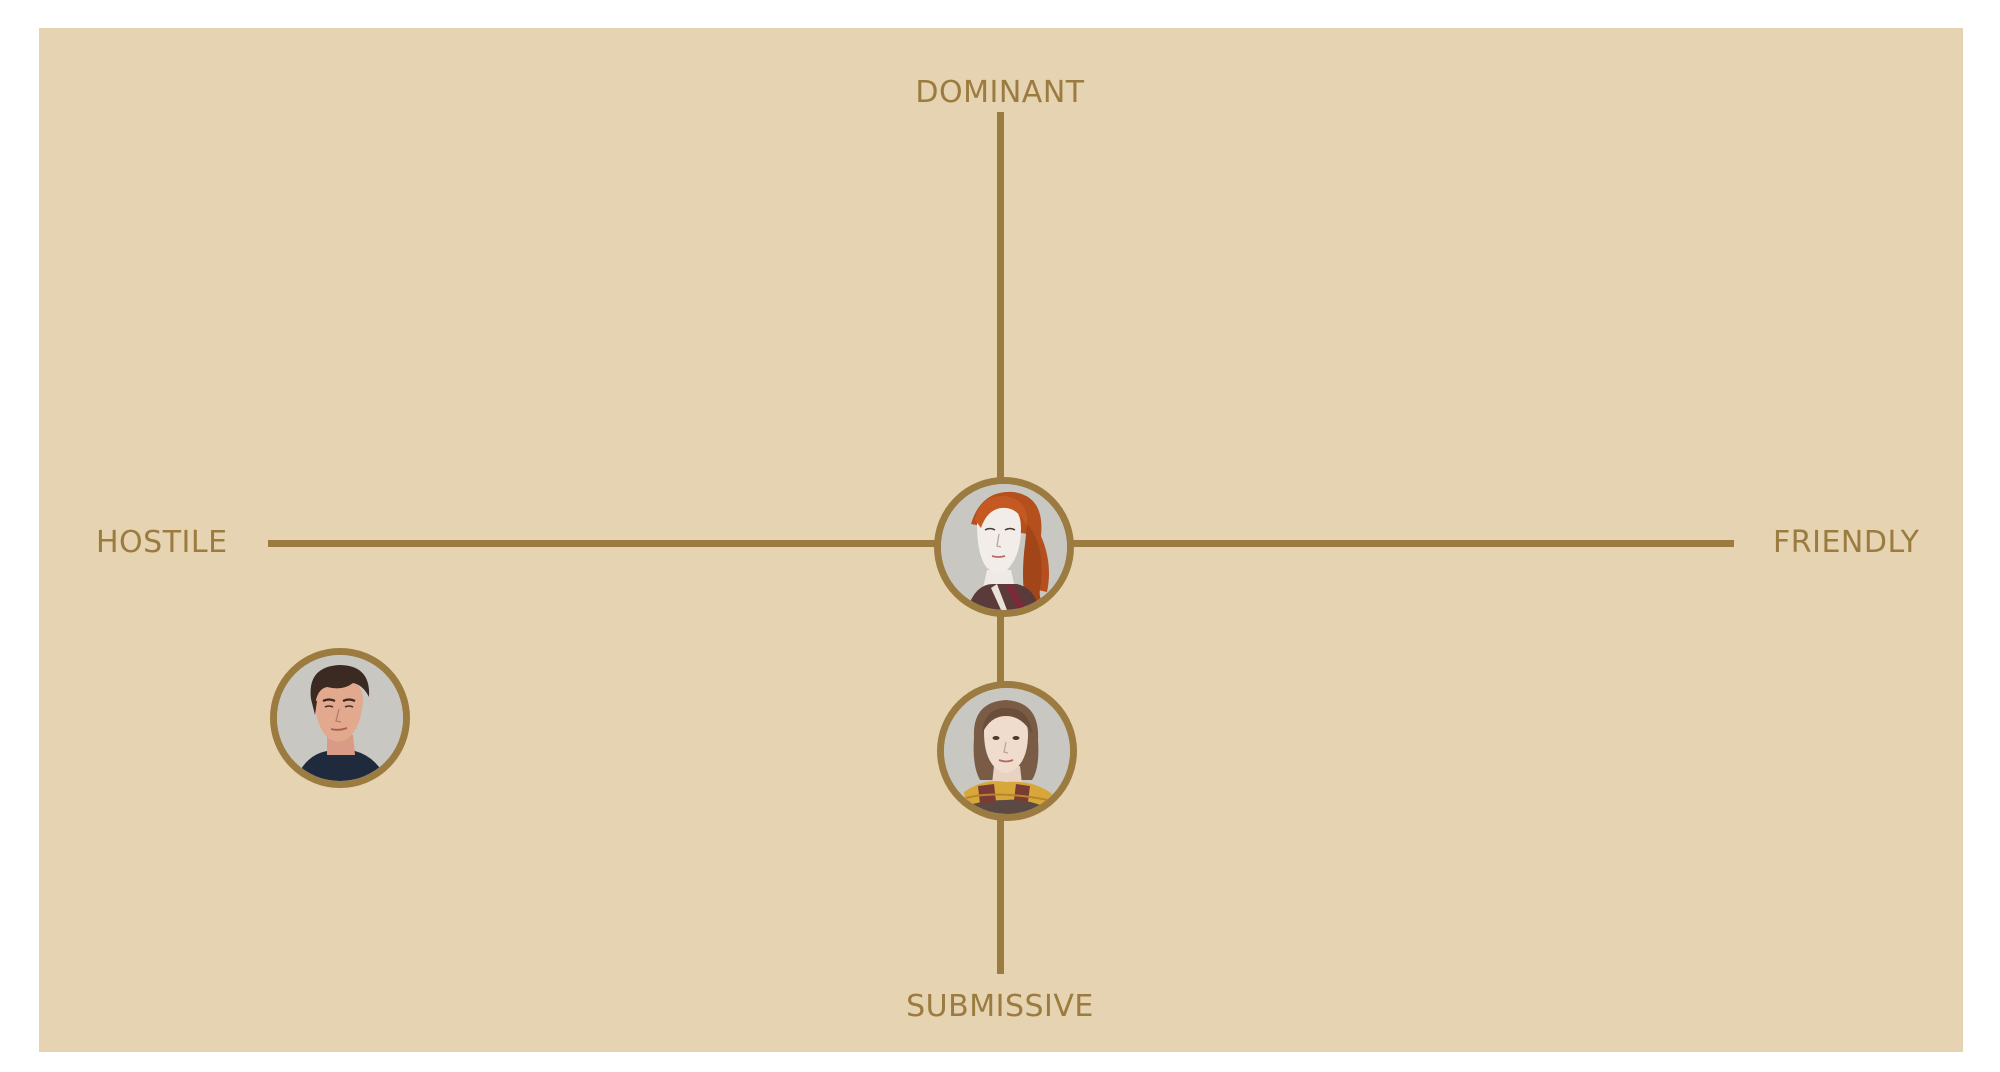 The width and height of the screenshot is (2000, 1072). I want to click on brown-haired-woman-scarf-portrait-icon, so click(1007, 751).